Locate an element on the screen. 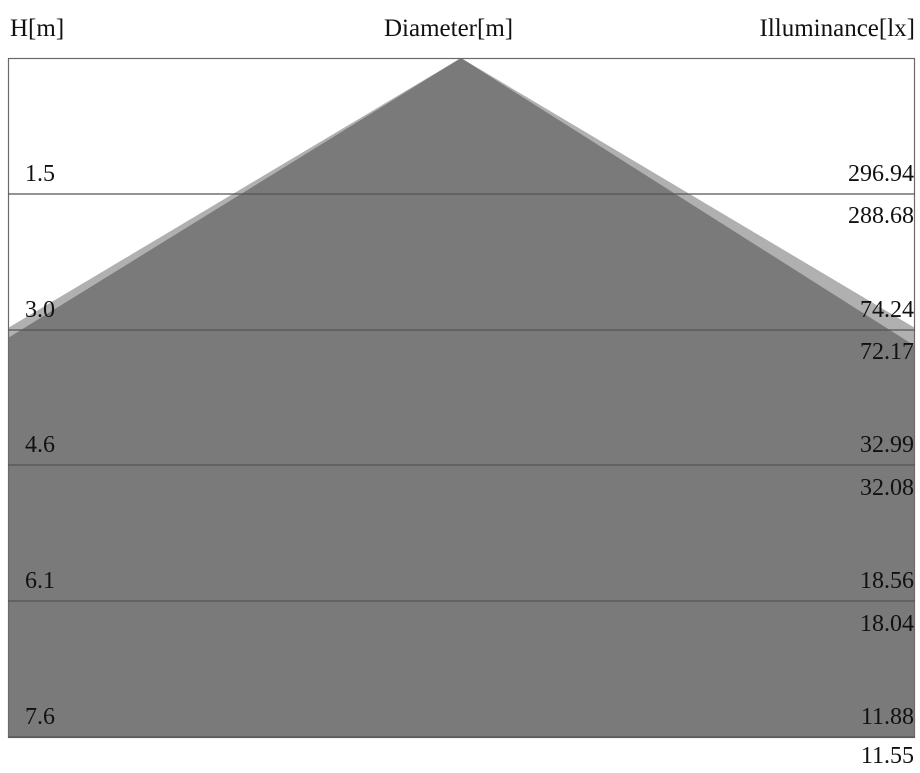 The height and width of the screenshot is (773, 920). header-height-label: H[m] is located at coordinates (37, 28).